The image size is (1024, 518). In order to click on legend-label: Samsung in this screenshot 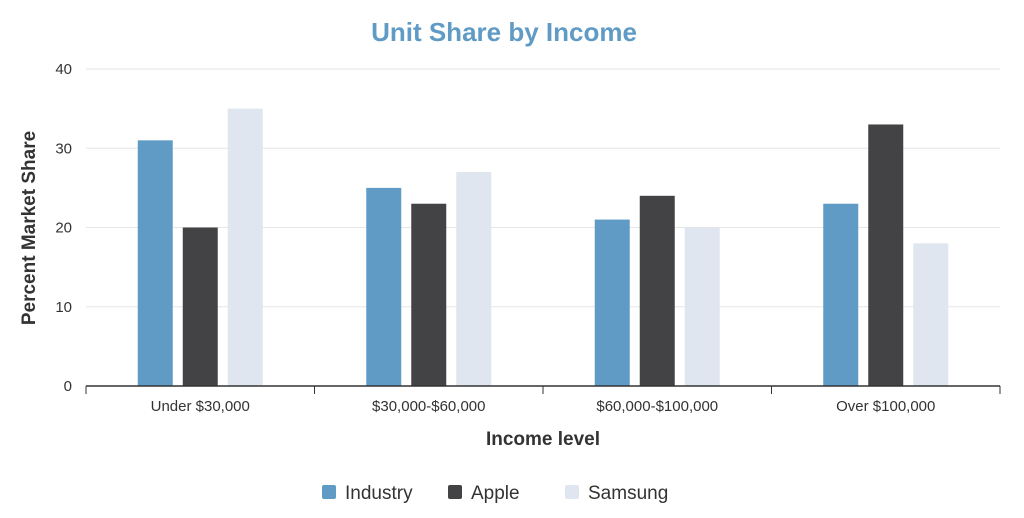, I will do `click(628, 493)`.